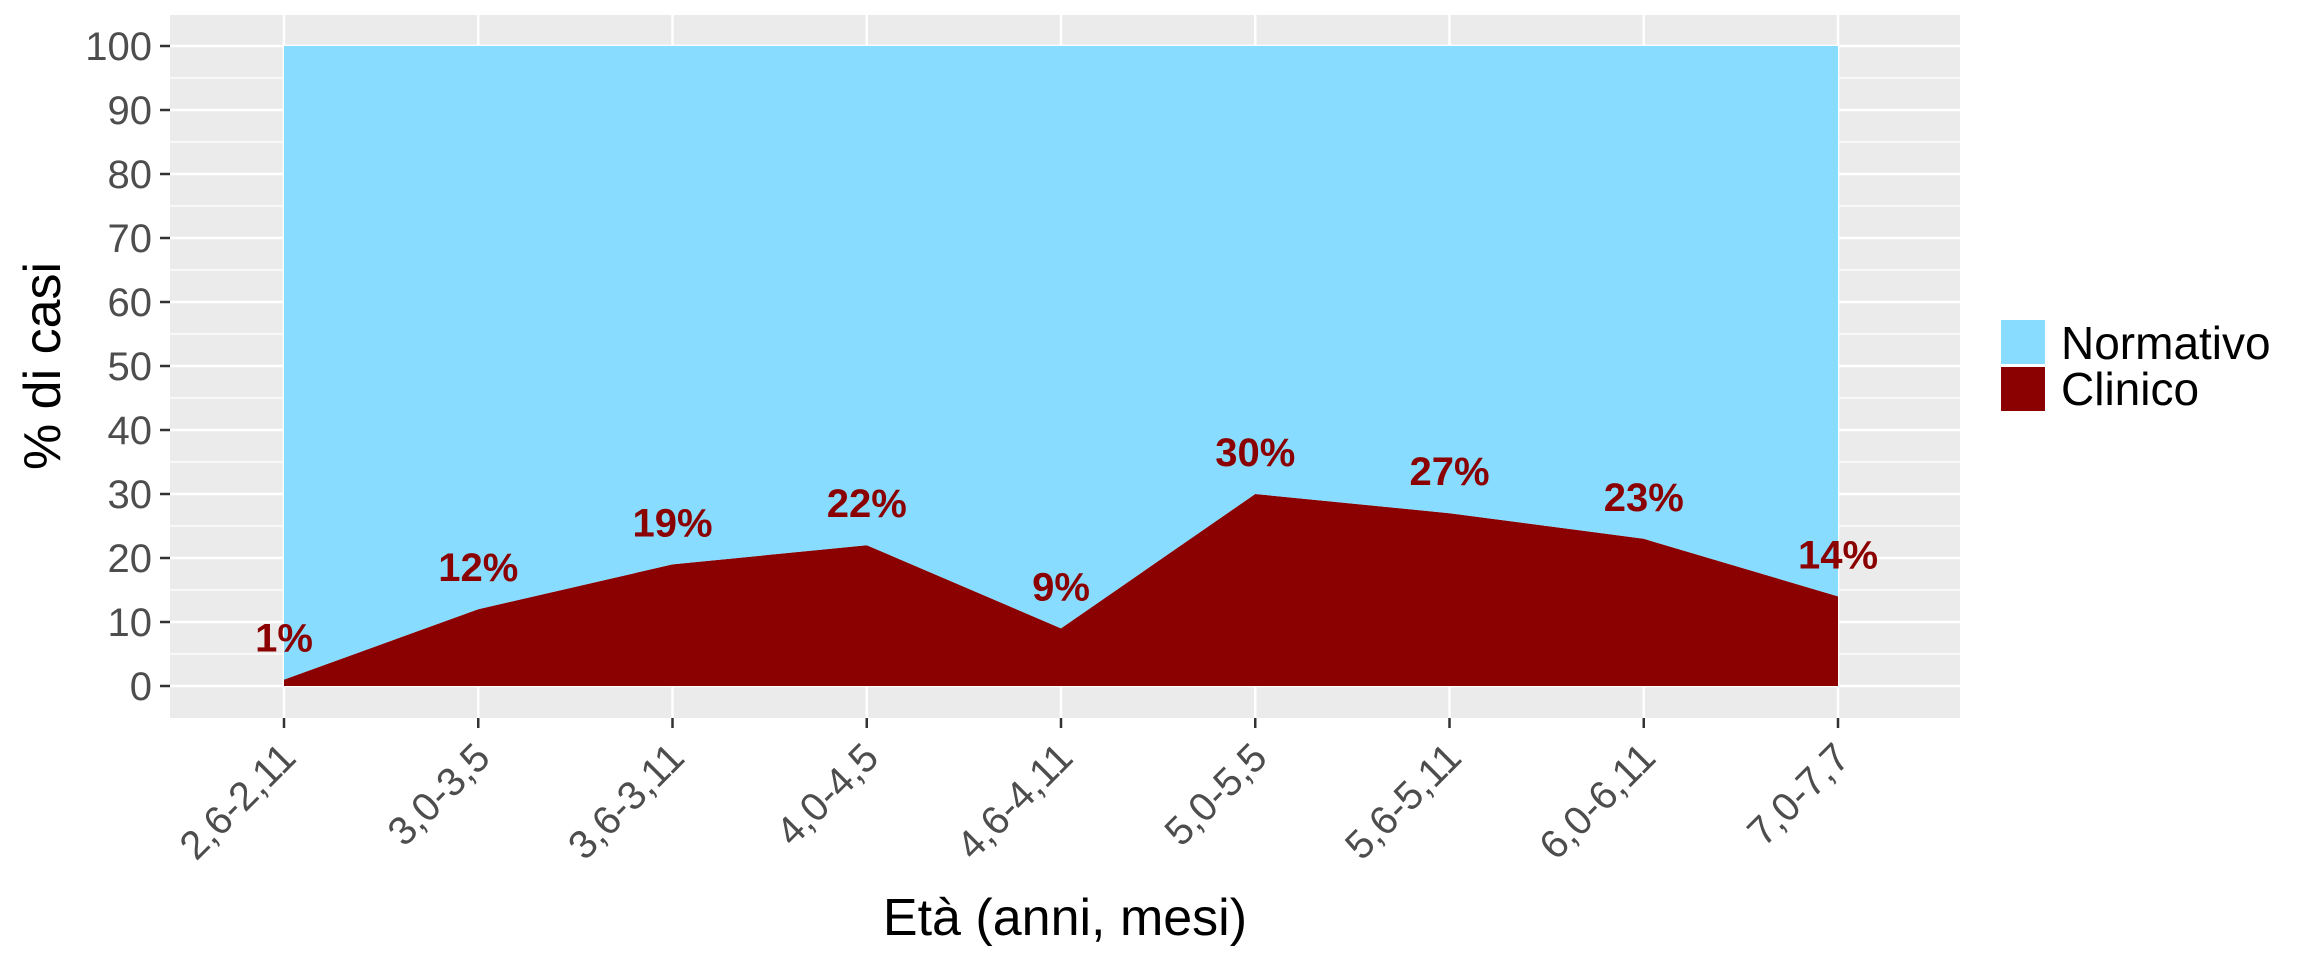 This screenshot has height=960, width=2304. I want to click on y-tick-label: 10, so click(130, 623).